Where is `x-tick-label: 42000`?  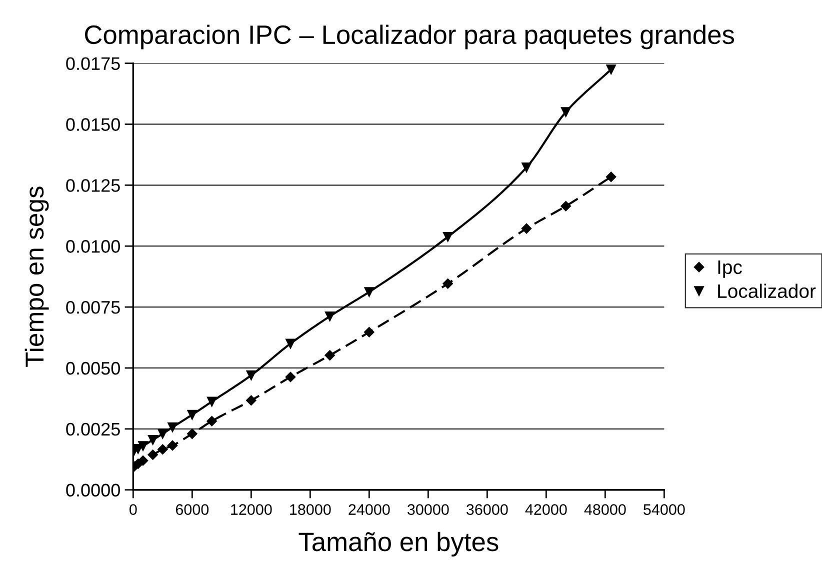
x-tick-label: 42000 is located at coordinates (546, 509).